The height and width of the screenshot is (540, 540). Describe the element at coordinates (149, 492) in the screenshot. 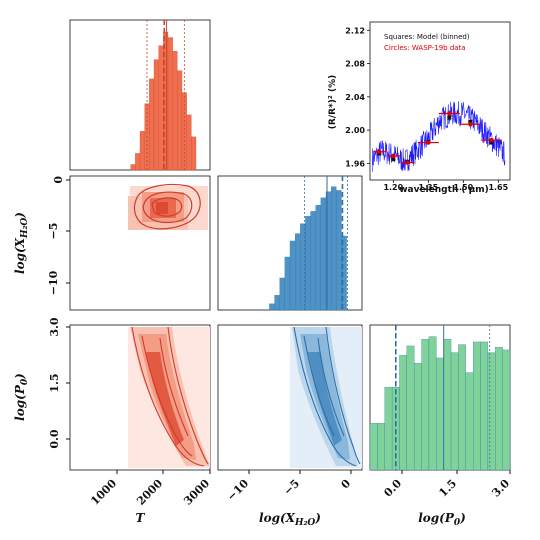

I see `x-tick-label: 2000` at that location.